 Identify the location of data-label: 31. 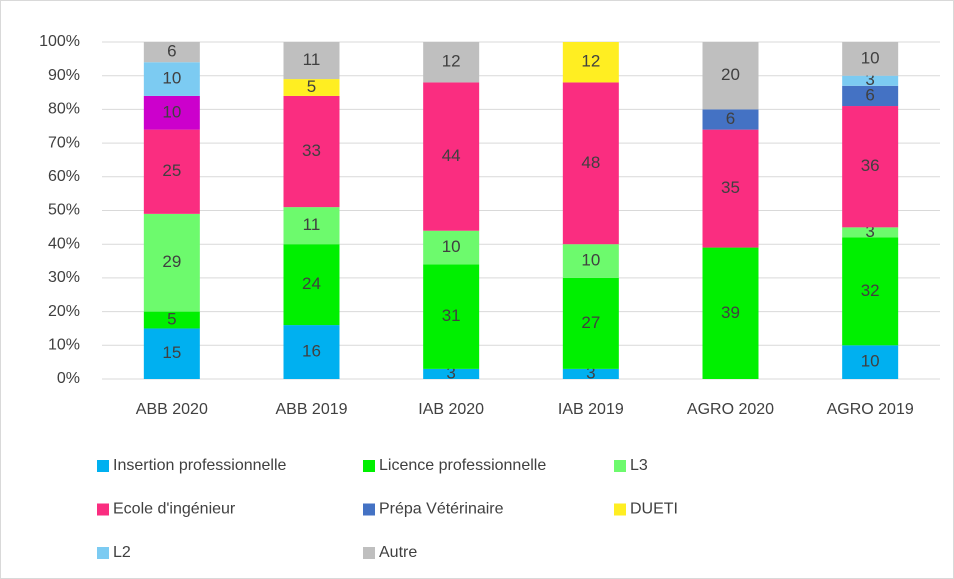
(451, 315).